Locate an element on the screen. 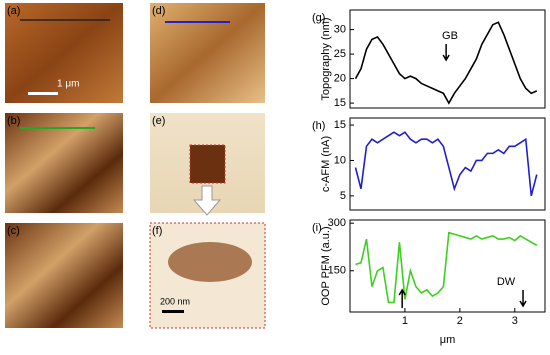  panel-label: (f) is located at coordinates (157, 231).